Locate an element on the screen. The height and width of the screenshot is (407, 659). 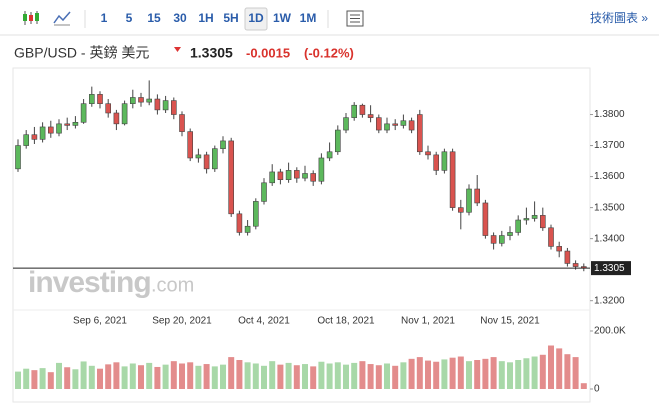
x-tick-label: Sep 20, 2021 is located at coordinates (182, 321).